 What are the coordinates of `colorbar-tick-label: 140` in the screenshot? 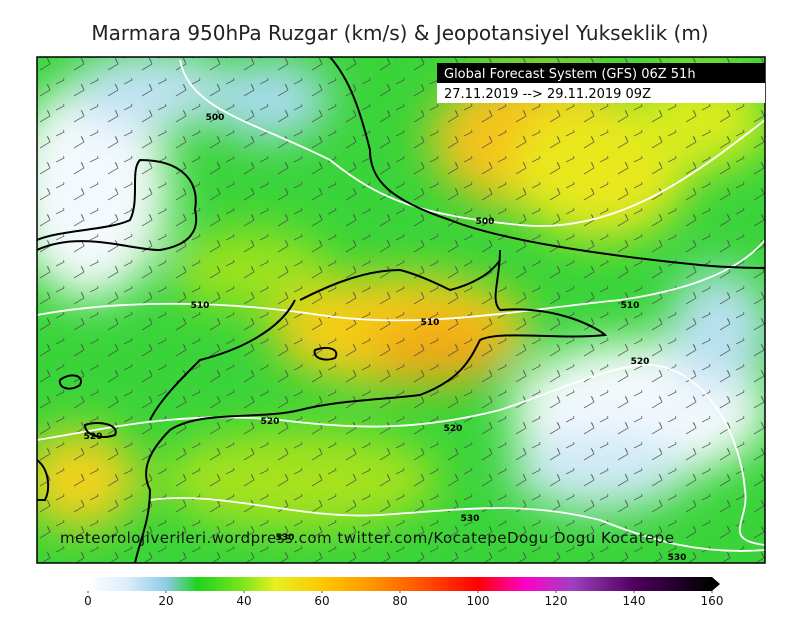 It's located at (634, 601).